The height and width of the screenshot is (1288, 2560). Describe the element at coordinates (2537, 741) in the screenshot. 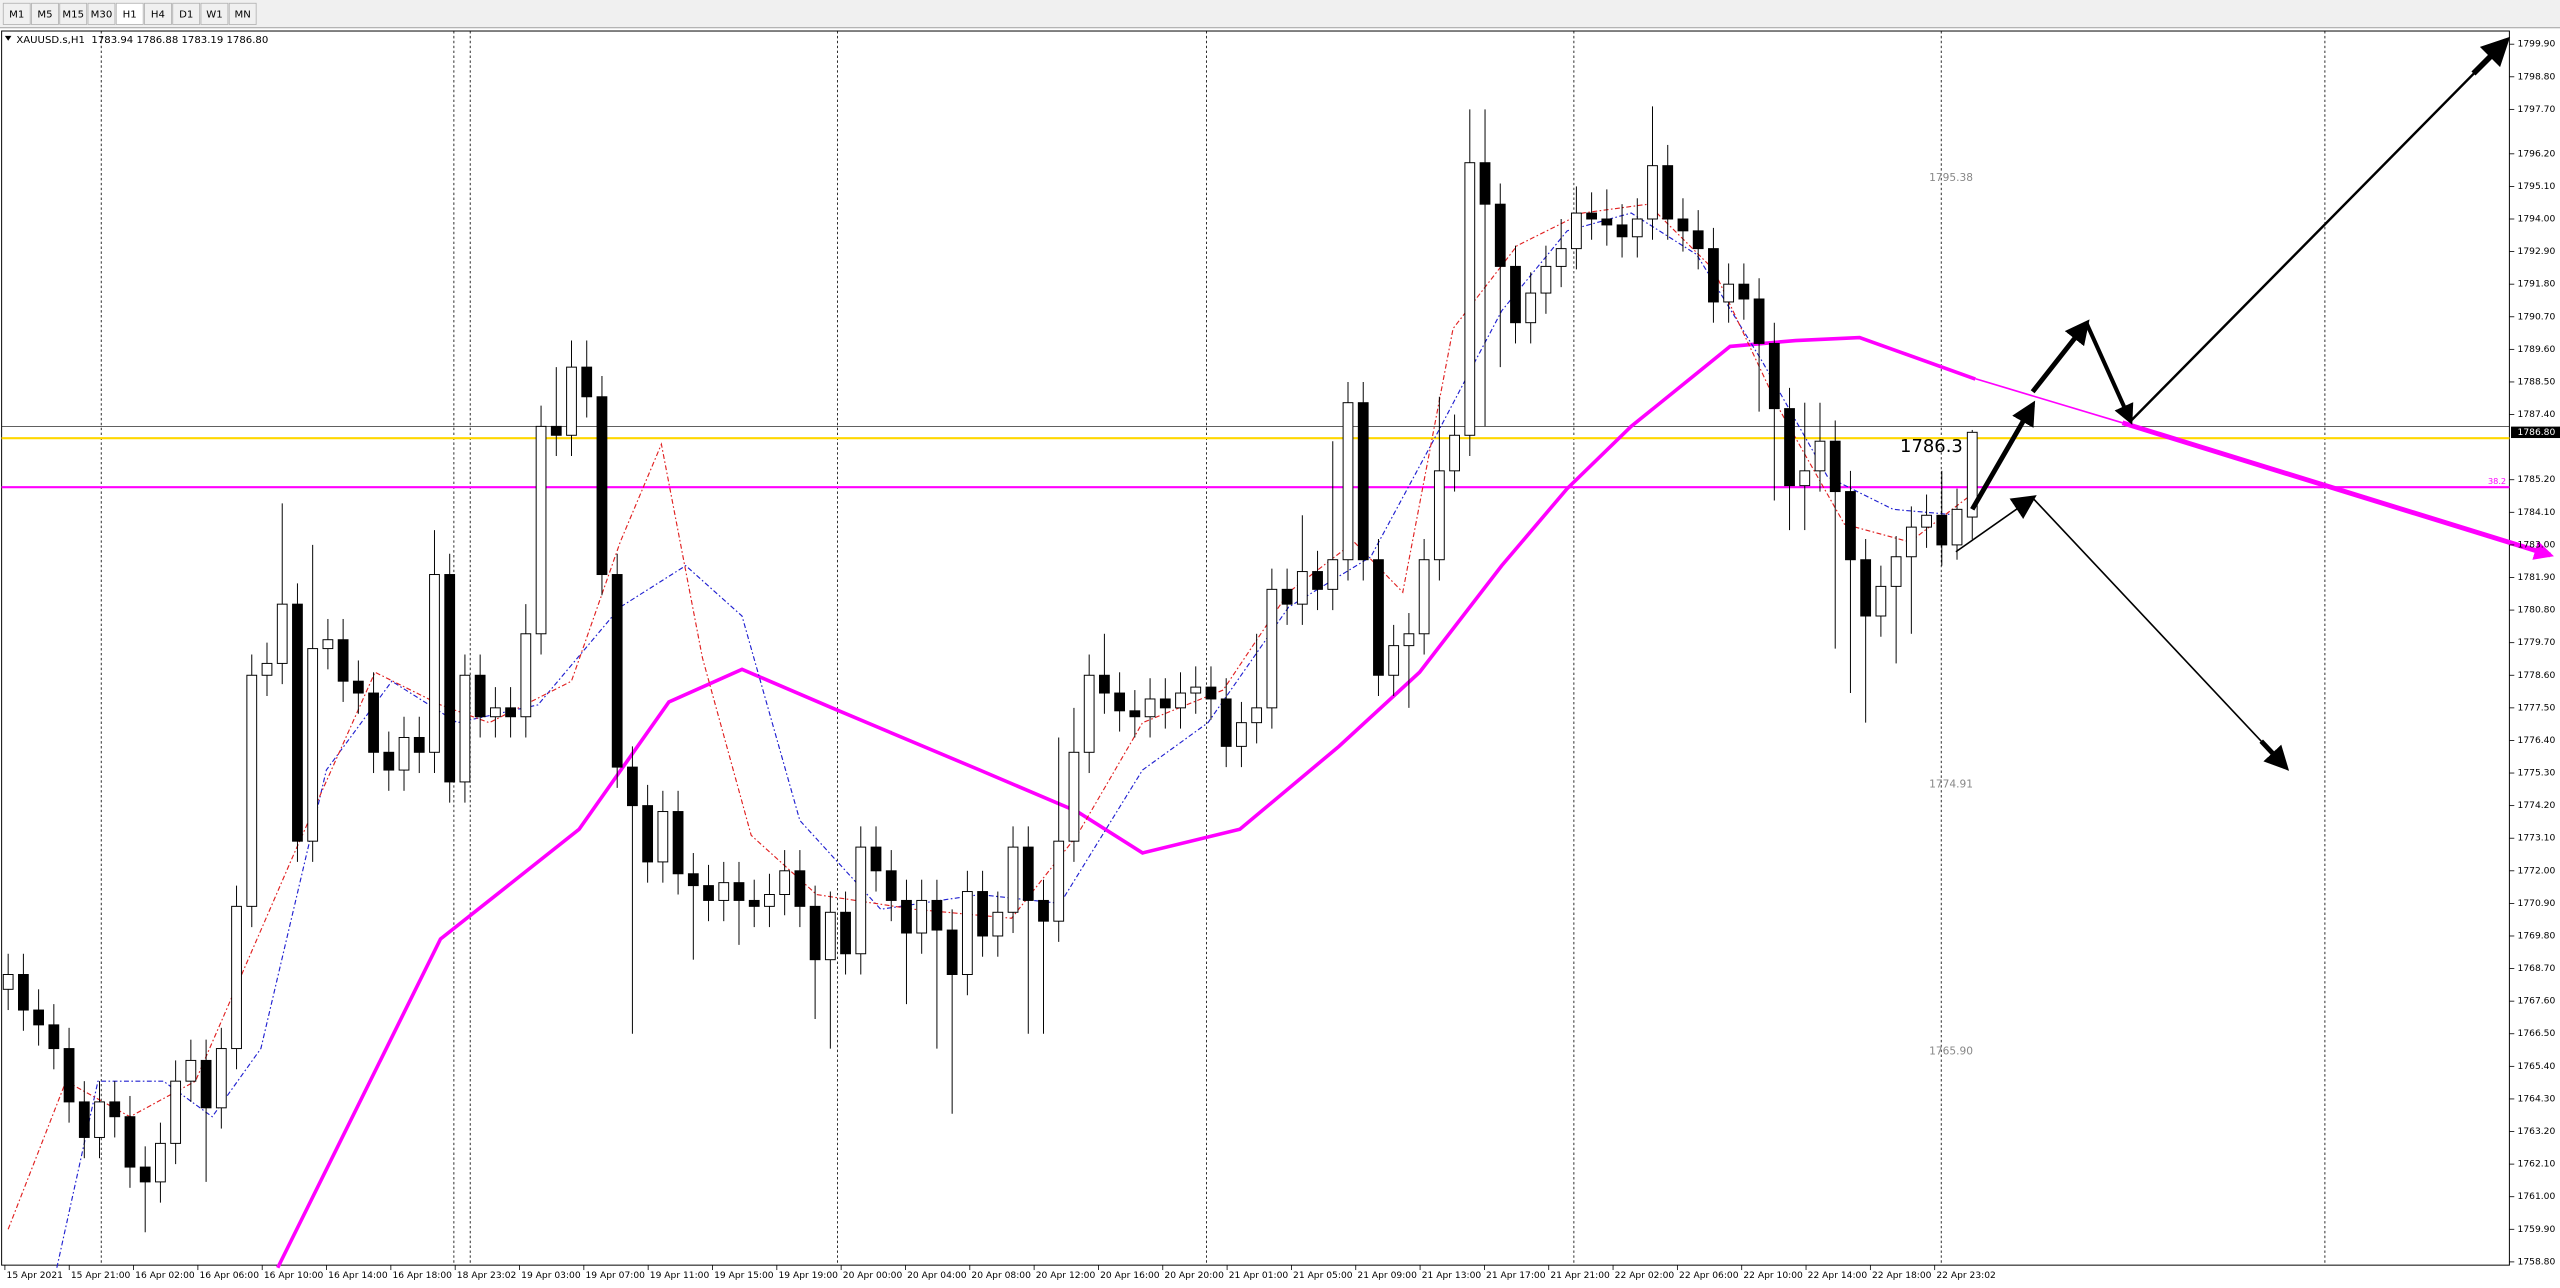

I see `y-tick-label: 1776.40` at that location.